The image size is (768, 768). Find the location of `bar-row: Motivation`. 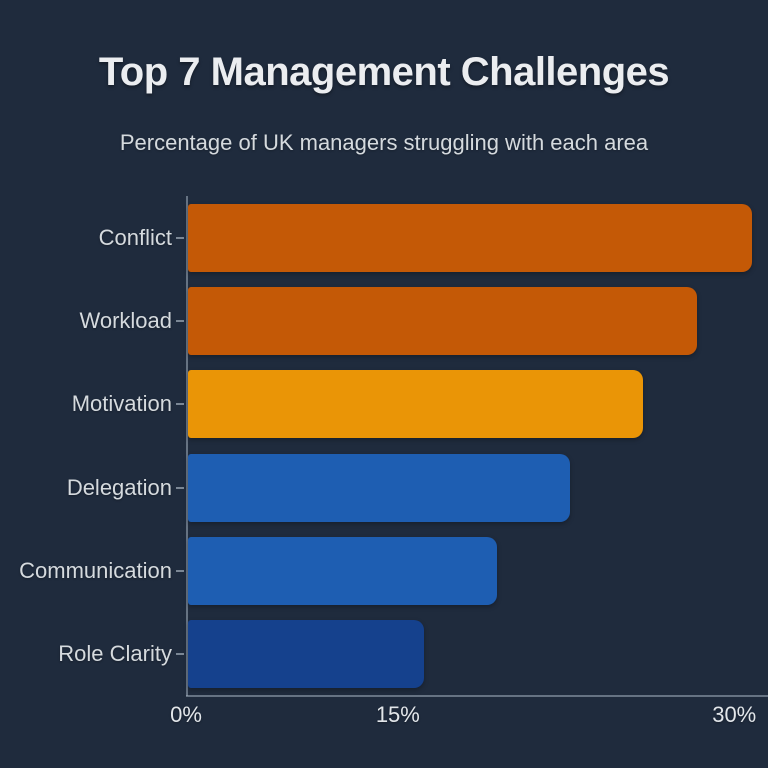

bar-row: Motivation is located at coordinates (384, 404).